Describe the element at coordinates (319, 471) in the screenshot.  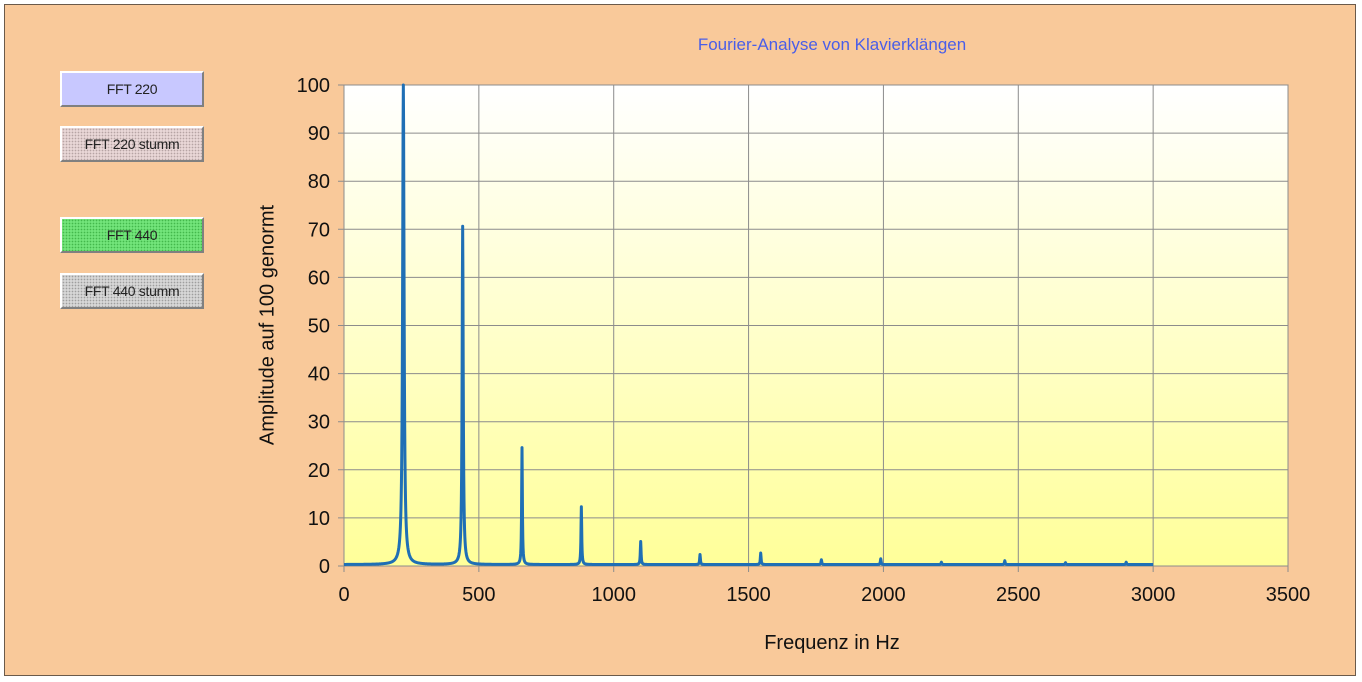
I see `y-tick-label: 20` at that location.